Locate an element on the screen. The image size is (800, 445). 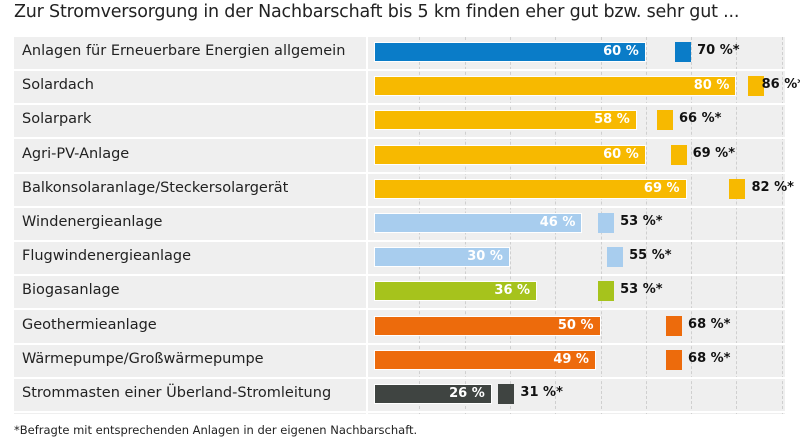
chart-row: Geothermieanlage 50 % 68 %* is located at coordinates (399, 328).